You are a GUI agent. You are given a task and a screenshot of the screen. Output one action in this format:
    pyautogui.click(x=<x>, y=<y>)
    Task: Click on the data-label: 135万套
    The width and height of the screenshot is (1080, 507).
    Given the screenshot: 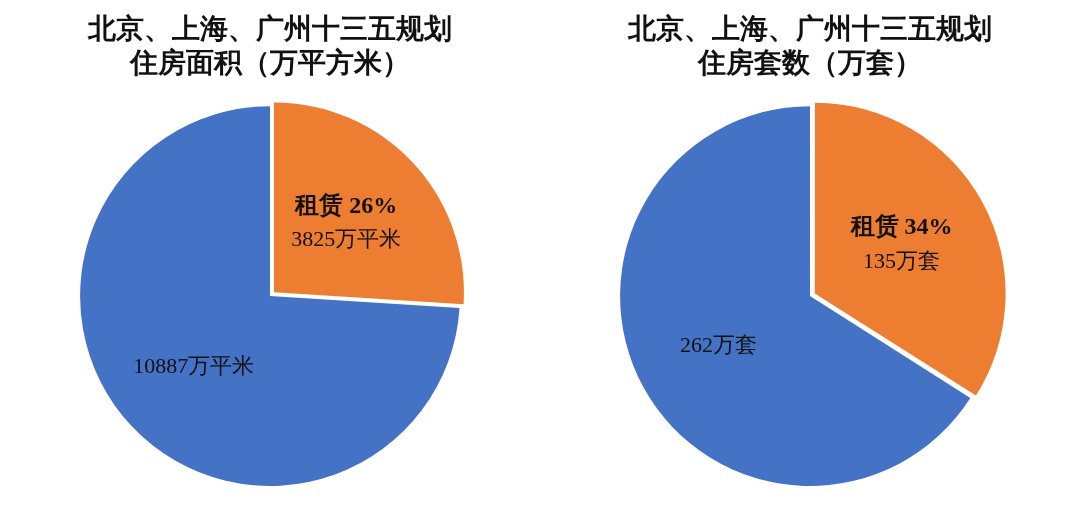 What is the action you would take?
    pyautogui.click(x=902, y=260)
    